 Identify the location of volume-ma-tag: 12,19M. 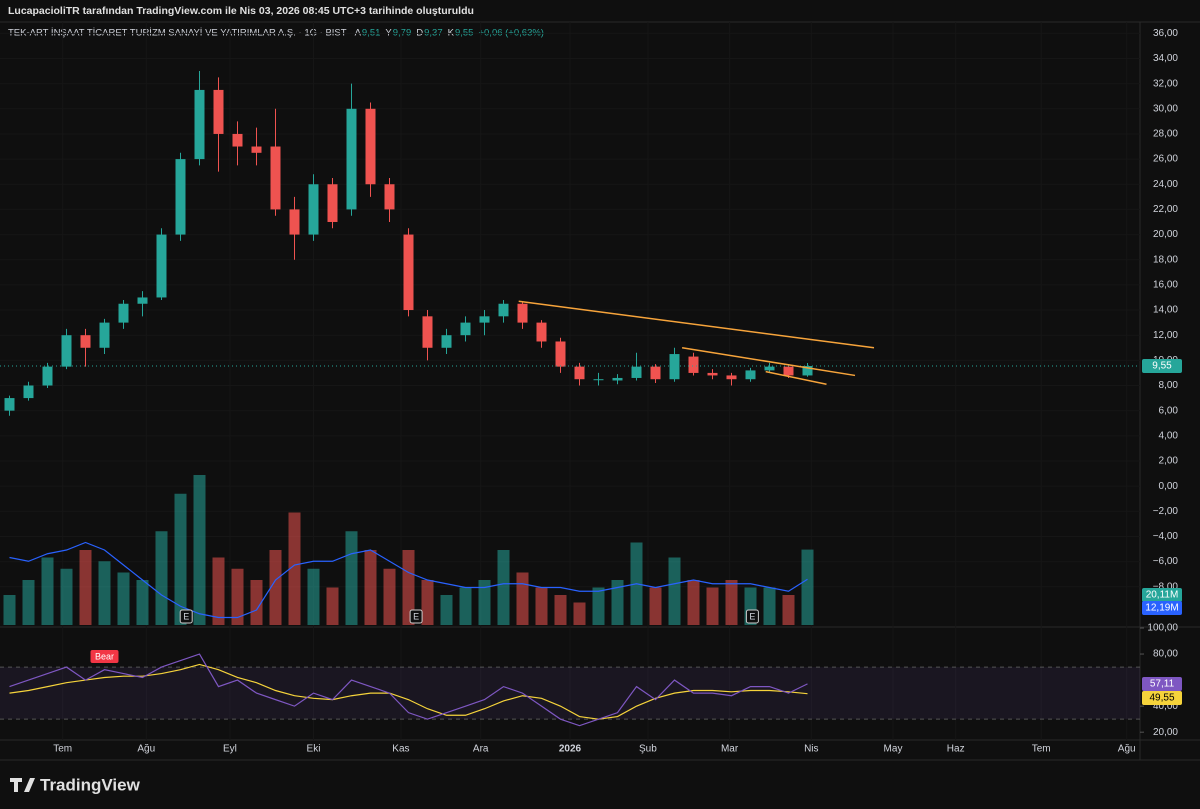
(1161, 608).